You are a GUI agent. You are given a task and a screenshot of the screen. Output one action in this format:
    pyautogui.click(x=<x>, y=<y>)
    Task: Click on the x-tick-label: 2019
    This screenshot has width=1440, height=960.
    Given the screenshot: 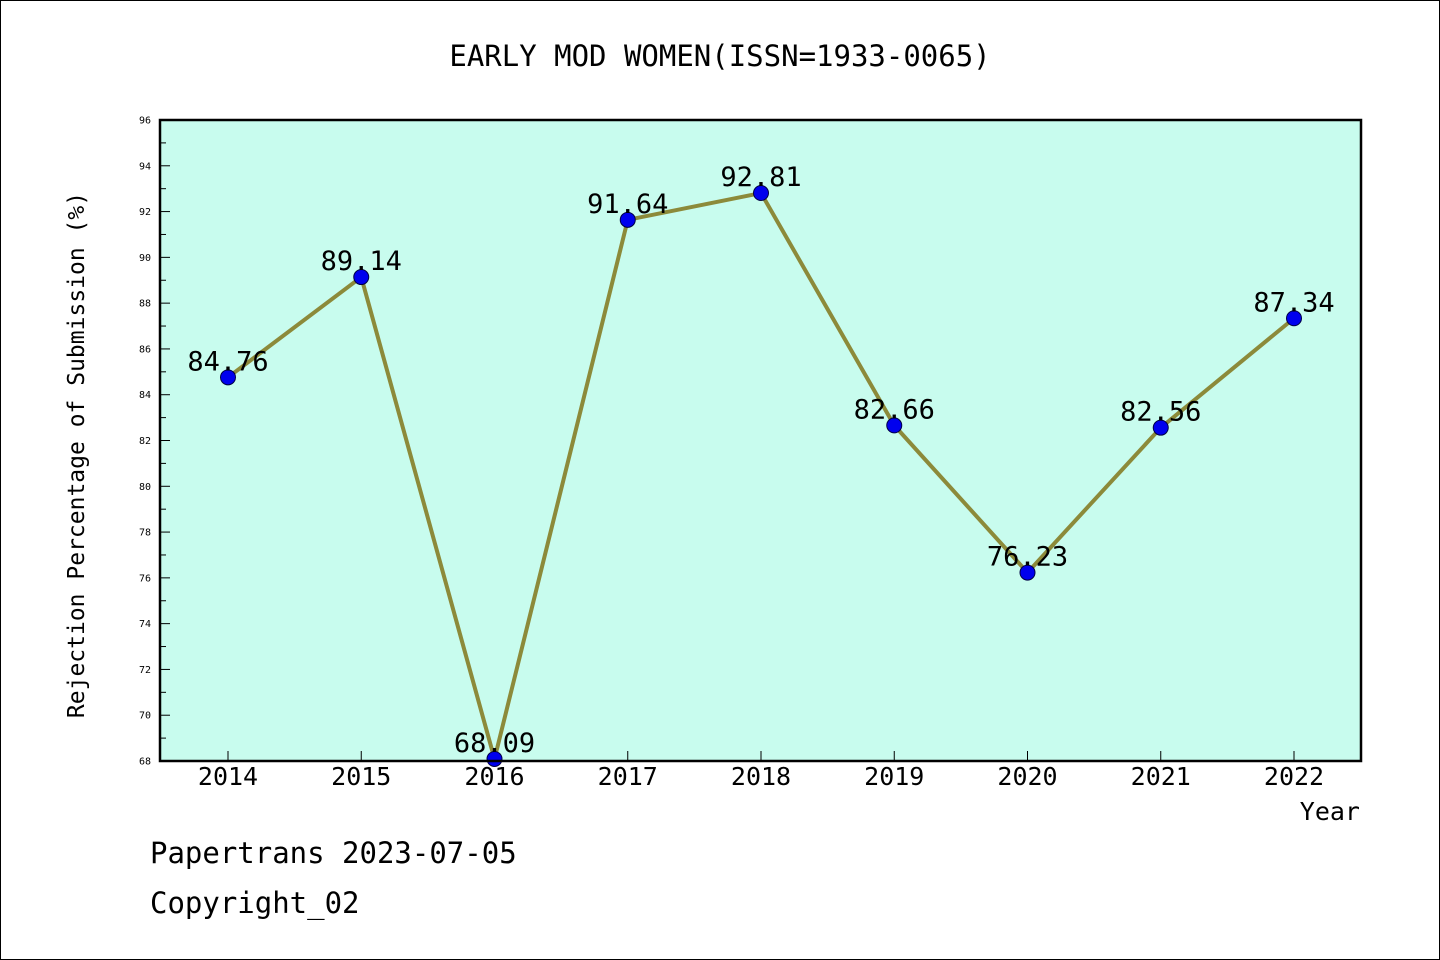 What is the action you would take?
    pyautogui.click(x=894, y=776)
    